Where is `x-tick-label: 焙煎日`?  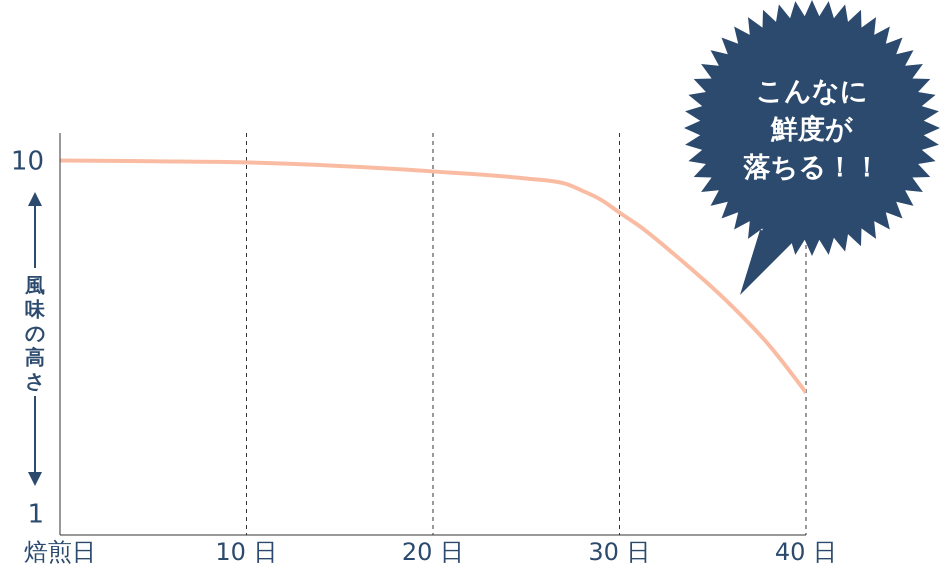 x-tick-label: 焙煎日 is located at coordinates (60, 552).